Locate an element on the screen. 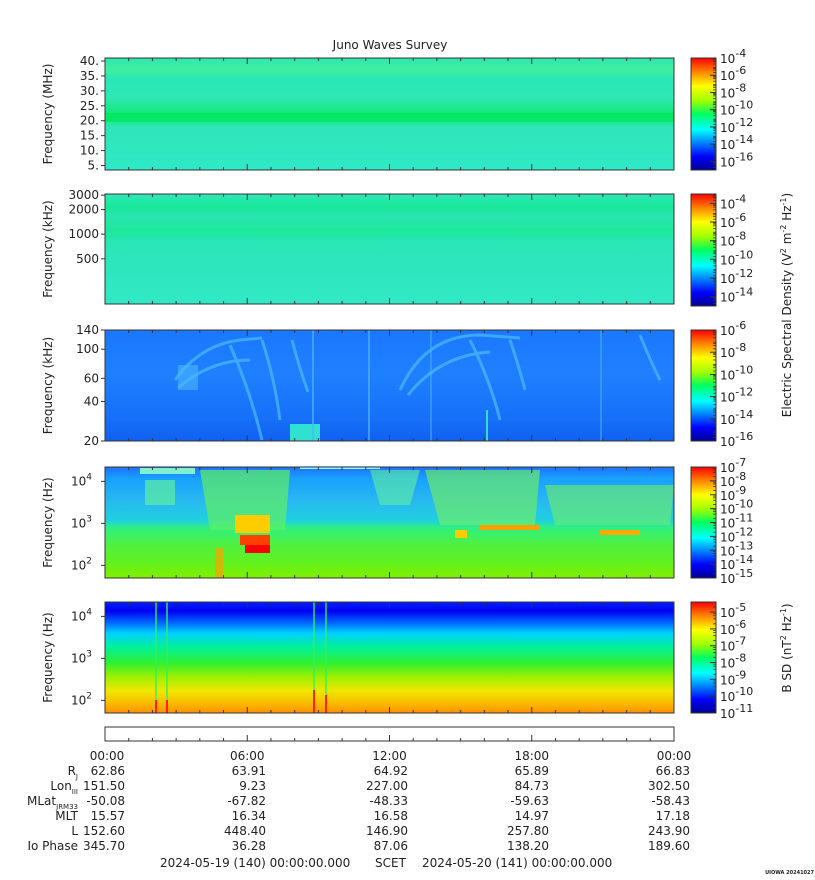  electric-colorbar-title: Electric Spectral Density (V2 m-2 Hz-1) is located at coordinates (786, 305).